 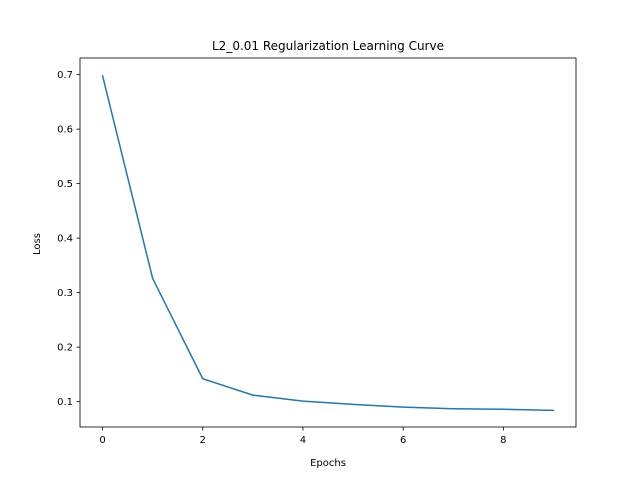 I want to click on x-tick-label: 0, so click(x=102, y=440).